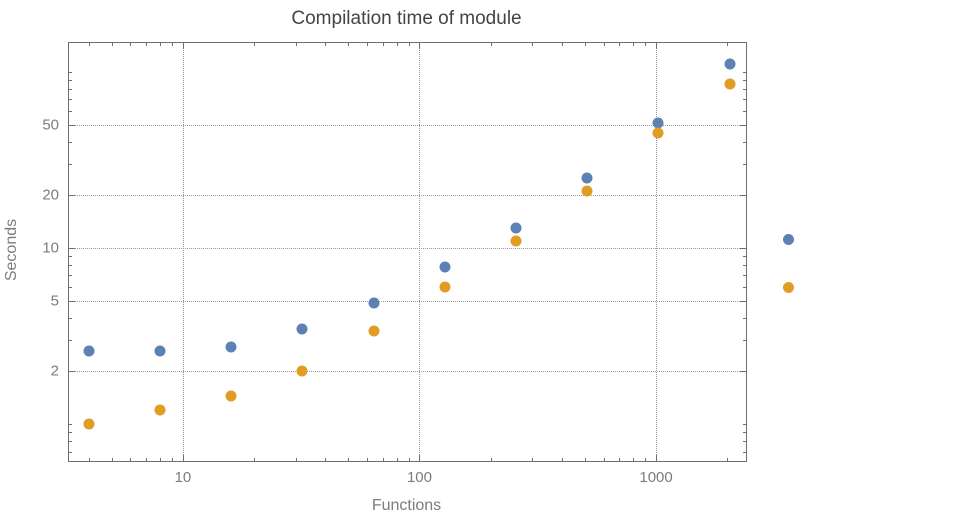  I want to click on y-tick-label: 2, so click(54, 371).